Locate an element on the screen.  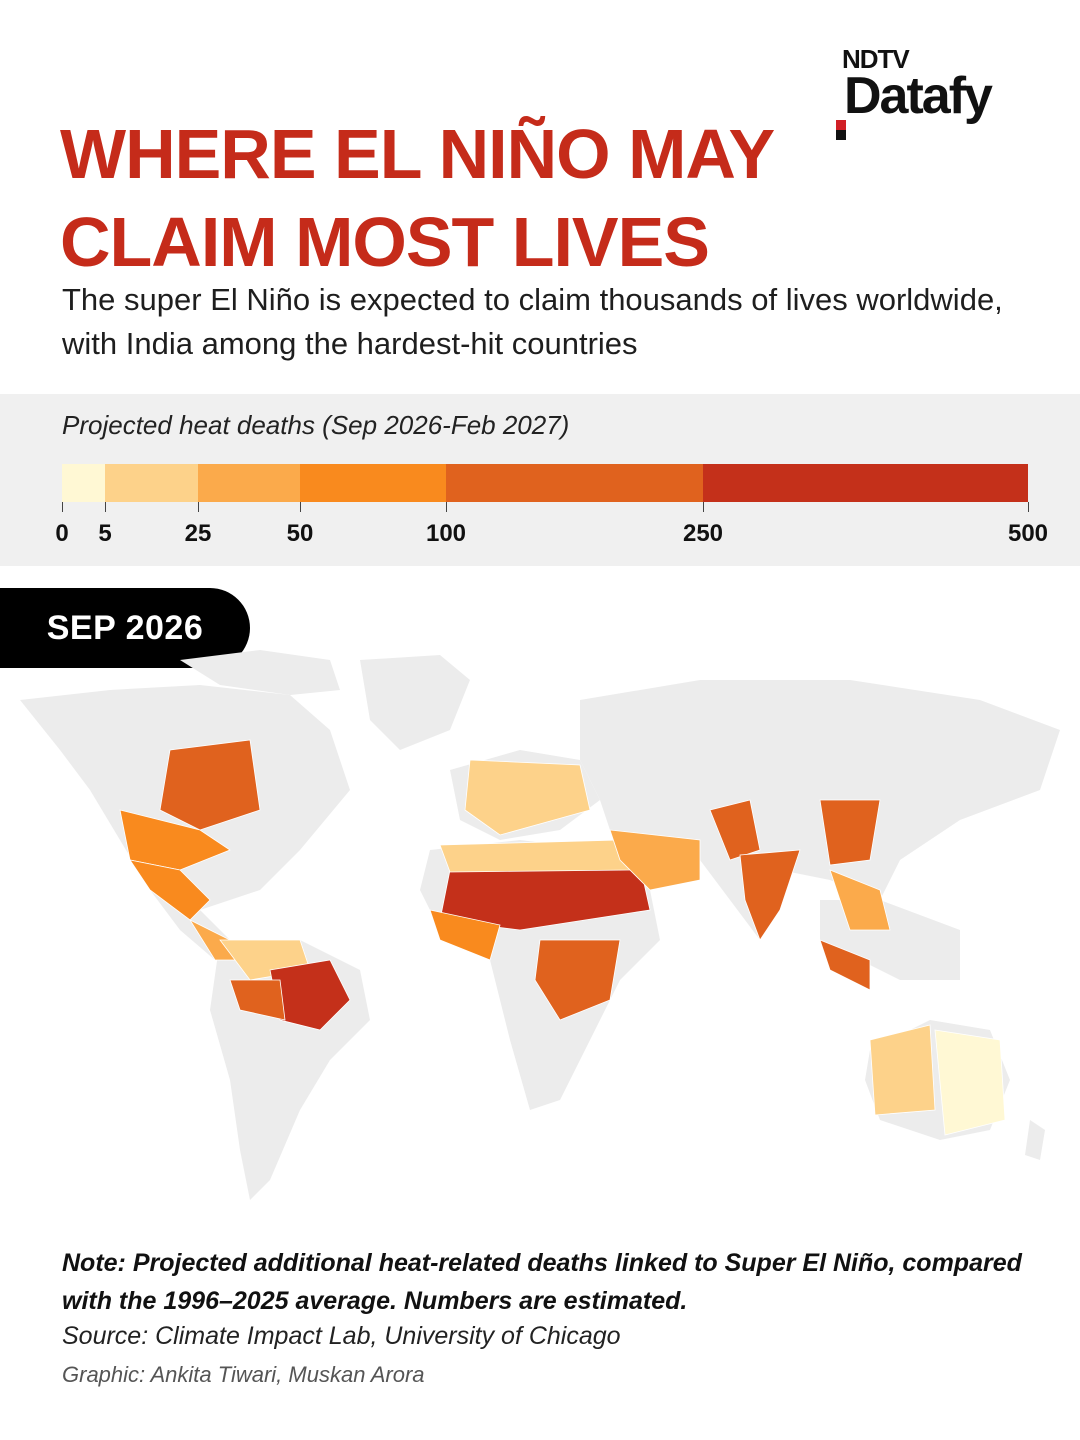
region-pakistan: Pakistan is located at coordinates (735, 830).